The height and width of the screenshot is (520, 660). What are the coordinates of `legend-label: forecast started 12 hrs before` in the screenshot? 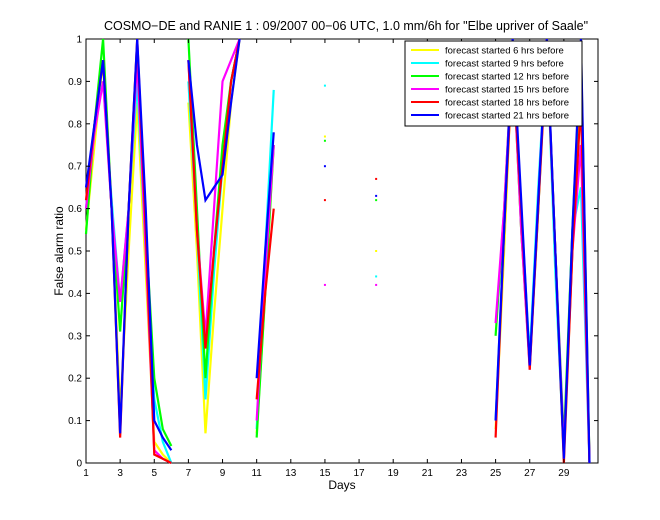 It's located at (507, 77).